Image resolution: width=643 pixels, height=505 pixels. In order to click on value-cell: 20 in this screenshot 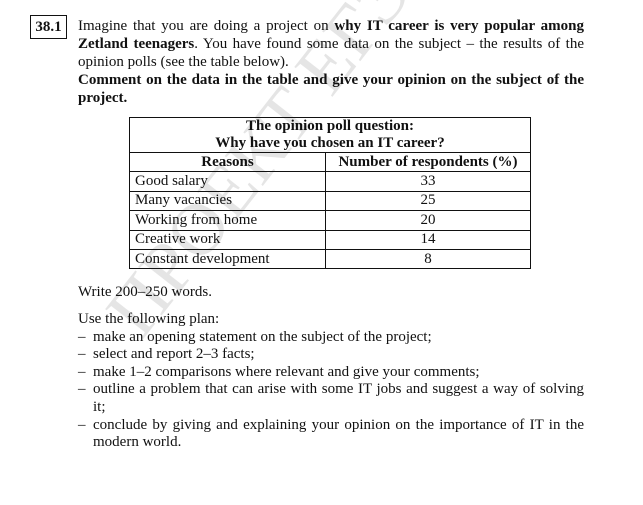, I will do `click(428, 220)`.